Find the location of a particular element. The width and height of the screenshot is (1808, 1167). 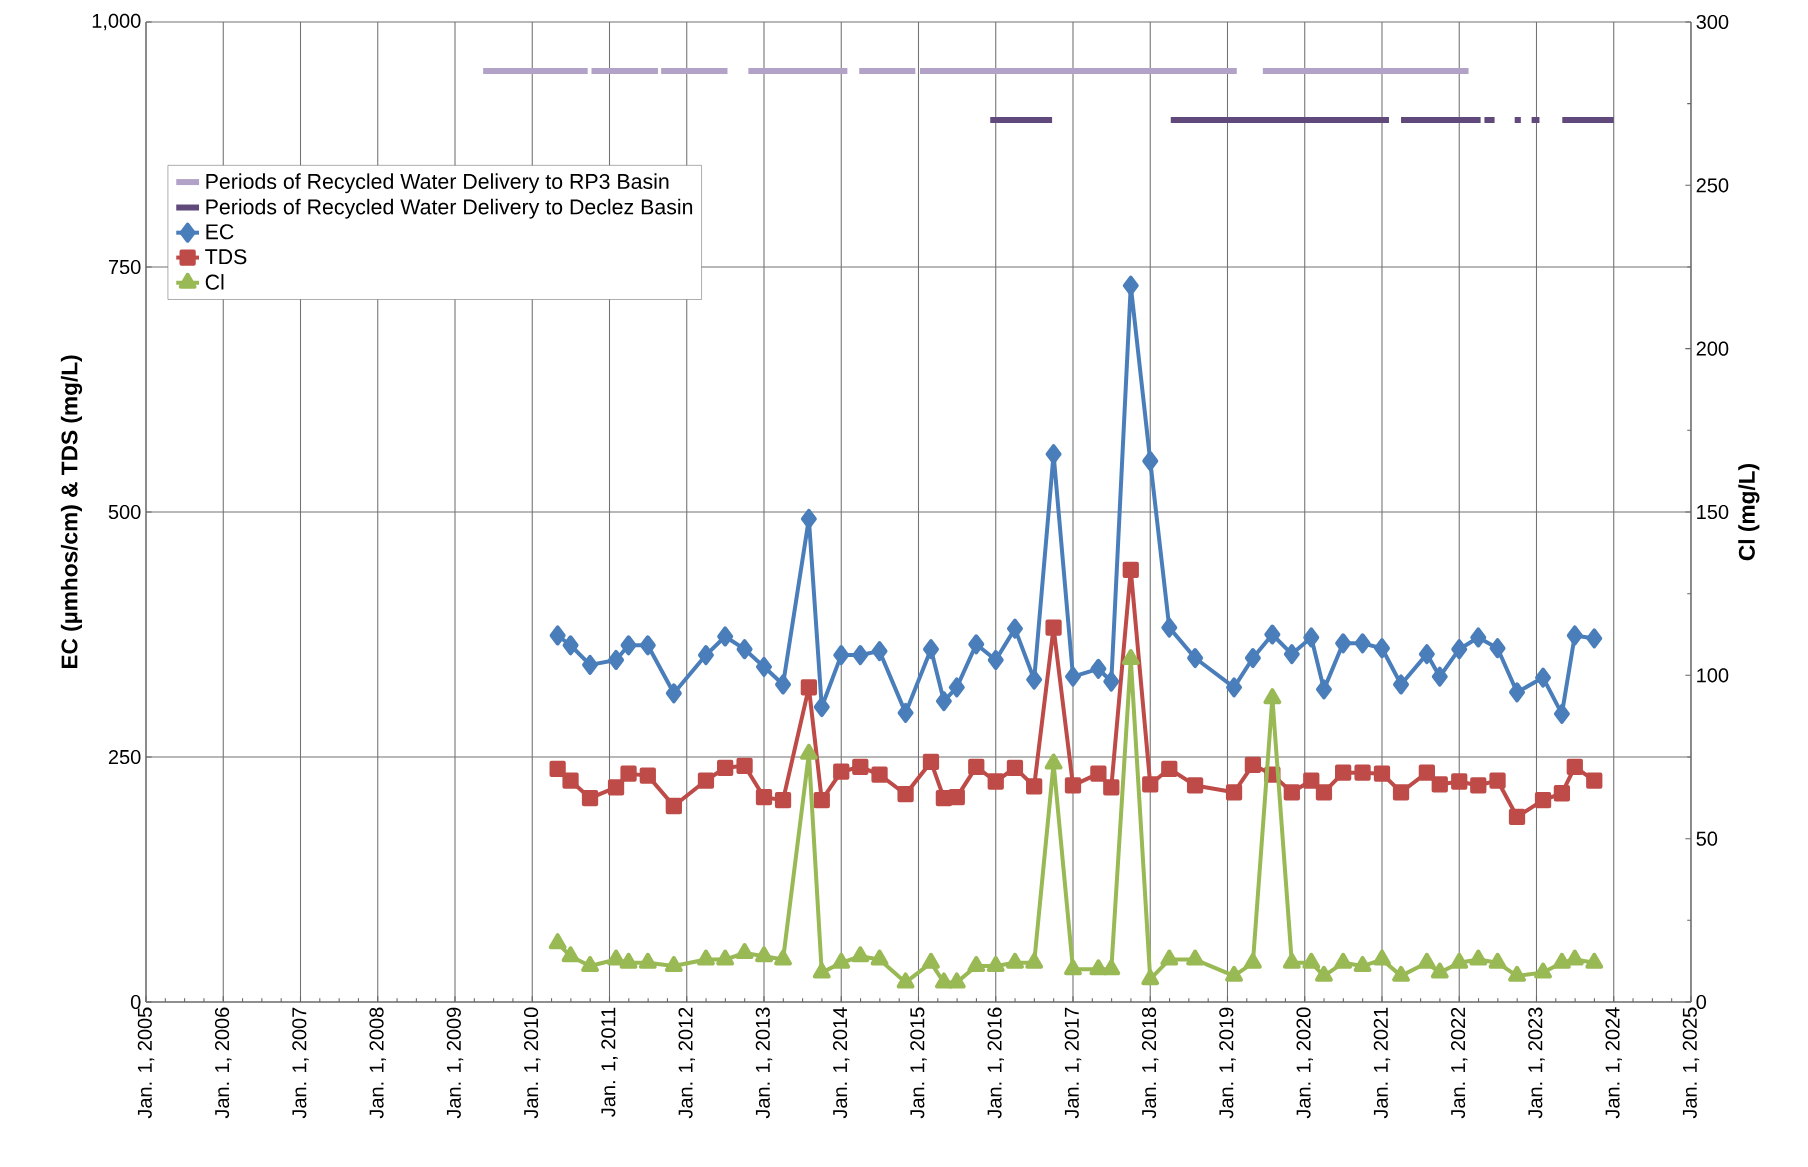

x-tick-label: Jan. 1, 2023 is located at coordinates (1536, 1063).